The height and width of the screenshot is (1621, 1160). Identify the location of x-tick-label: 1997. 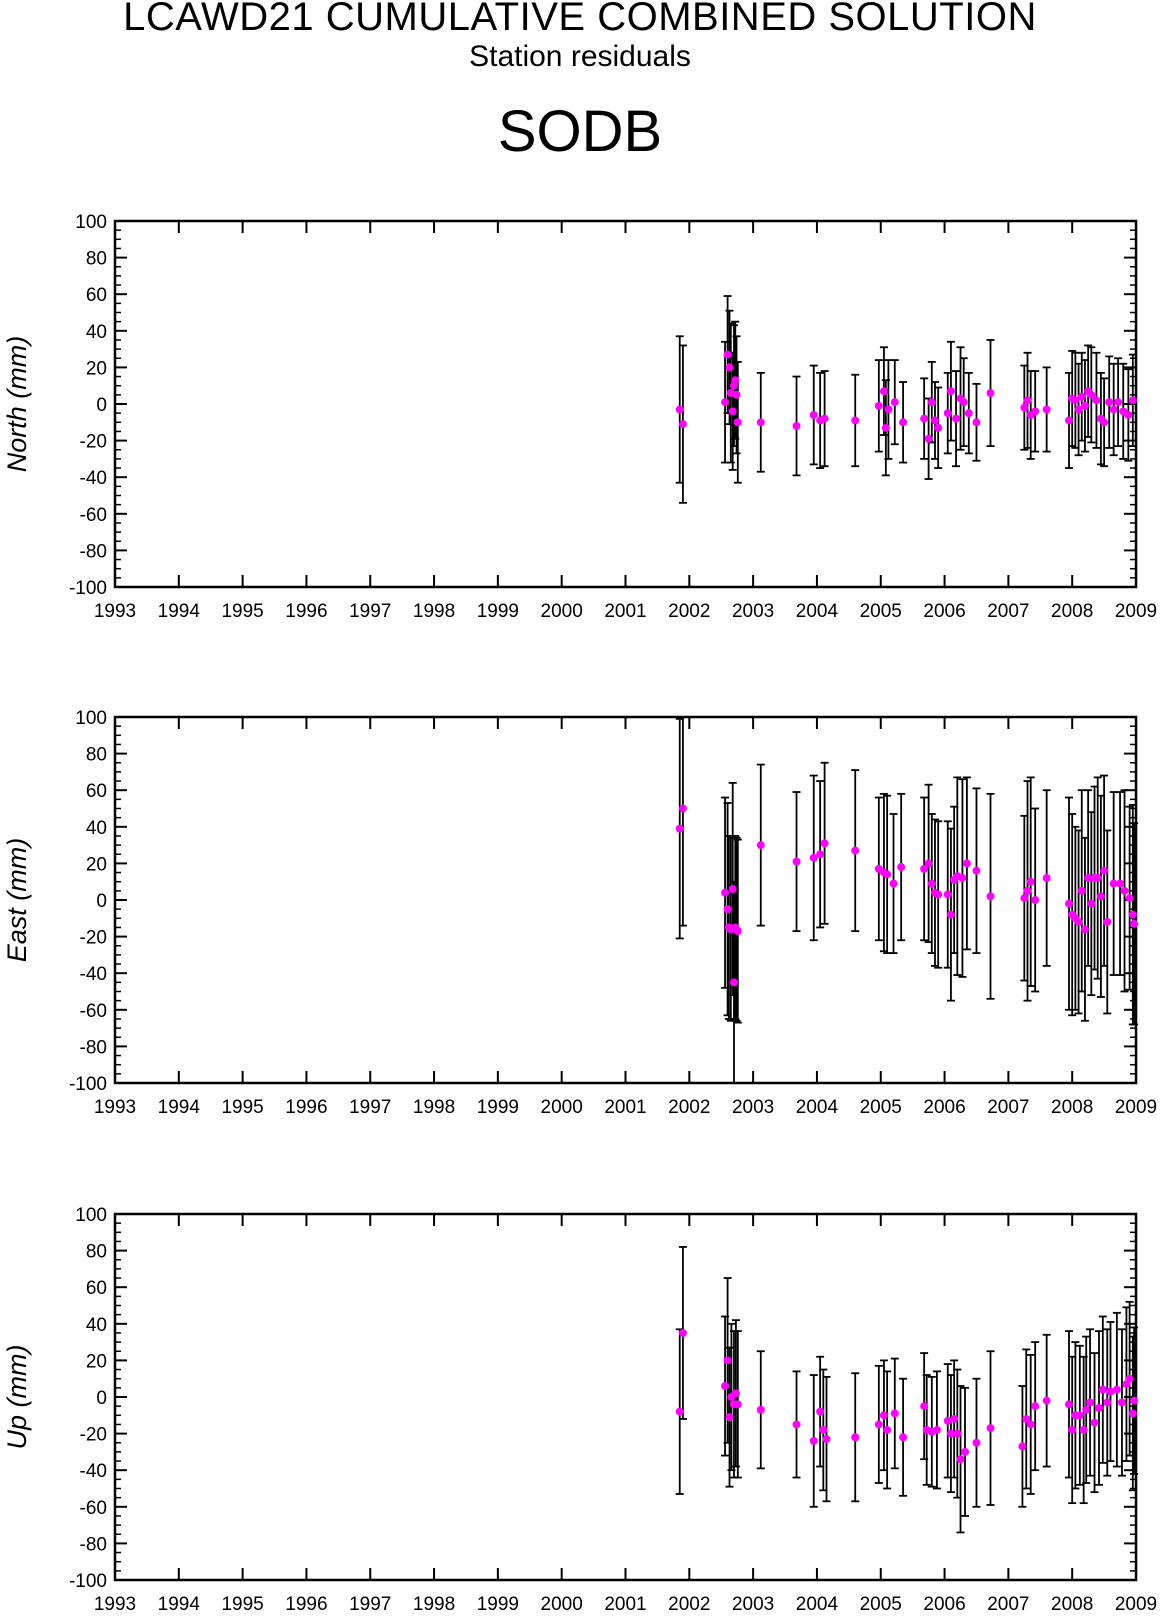
(370, 611).